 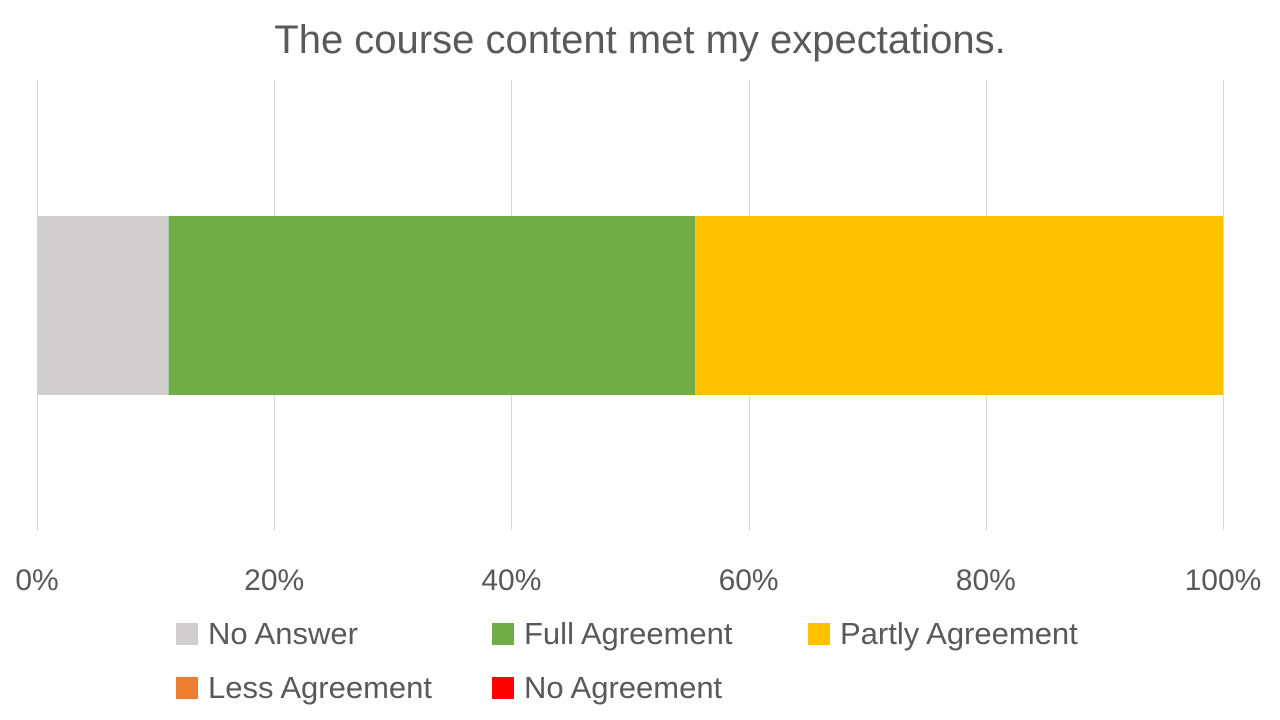 I want to click on x-tick-label-5: 100%, so click(x=1223, y=580).